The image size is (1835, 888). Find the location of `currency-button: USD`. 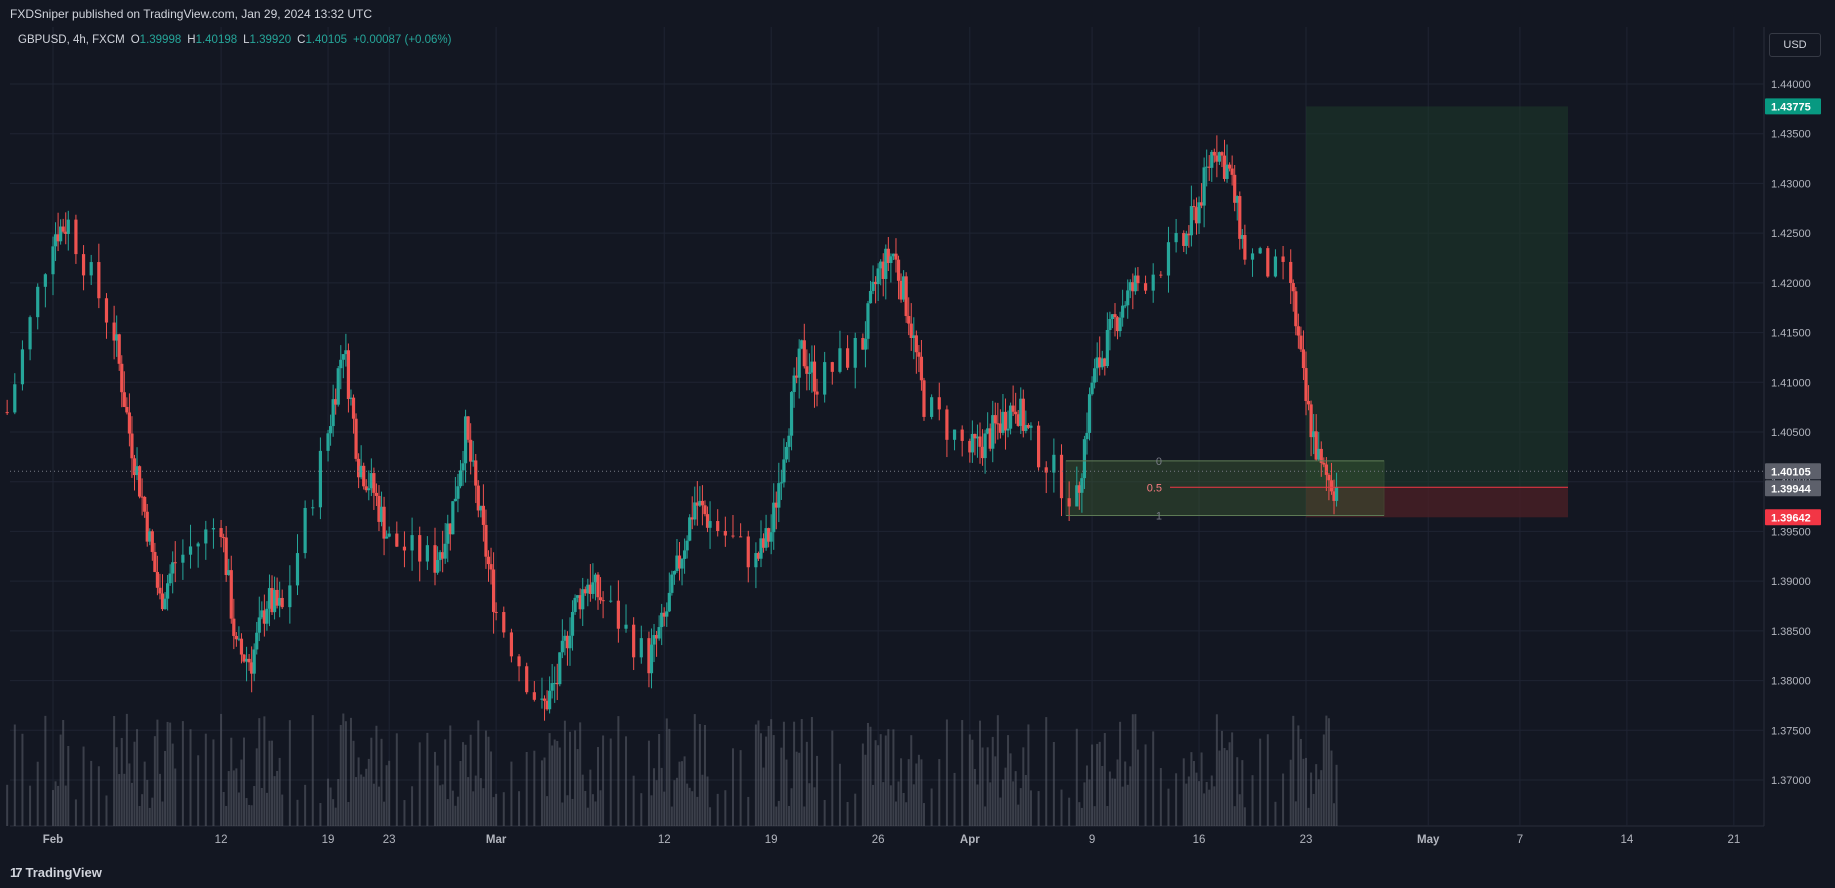

currency-button: USD is located at coordinates (1795, 45).